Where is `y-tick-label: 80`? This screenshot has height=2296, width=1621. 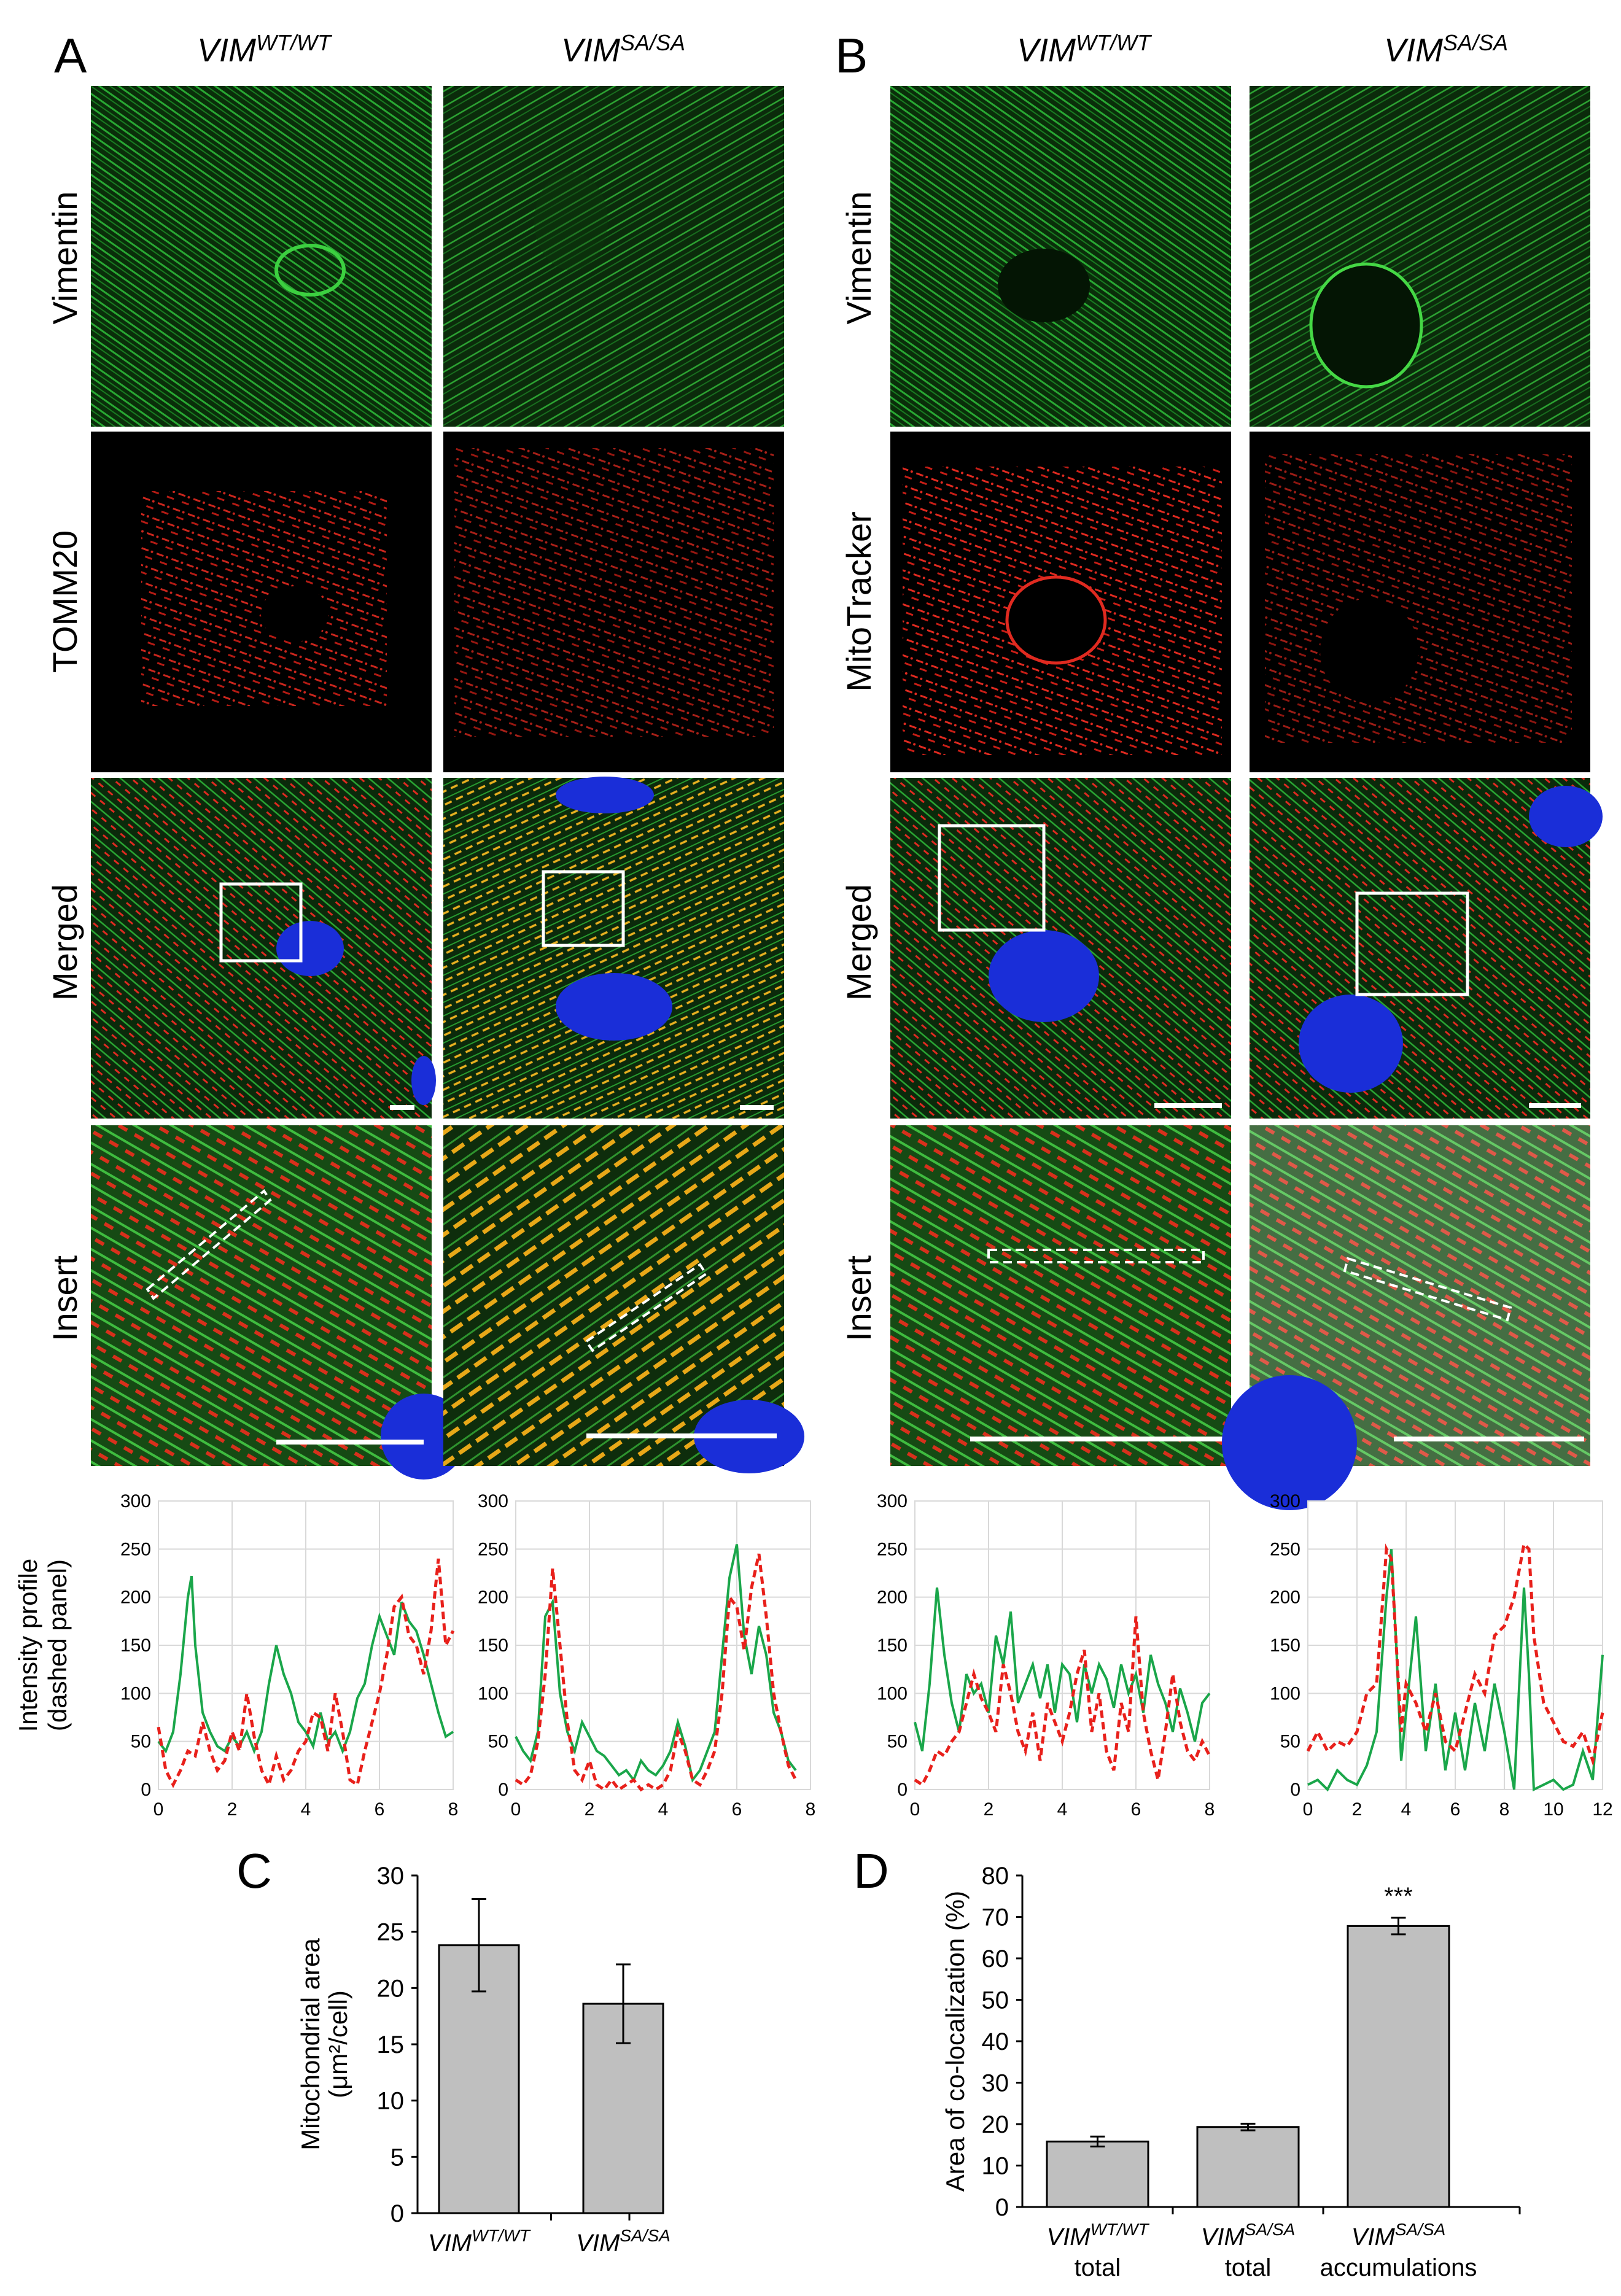
y-tick-label: 80 is located at coordinates (995, 1876).